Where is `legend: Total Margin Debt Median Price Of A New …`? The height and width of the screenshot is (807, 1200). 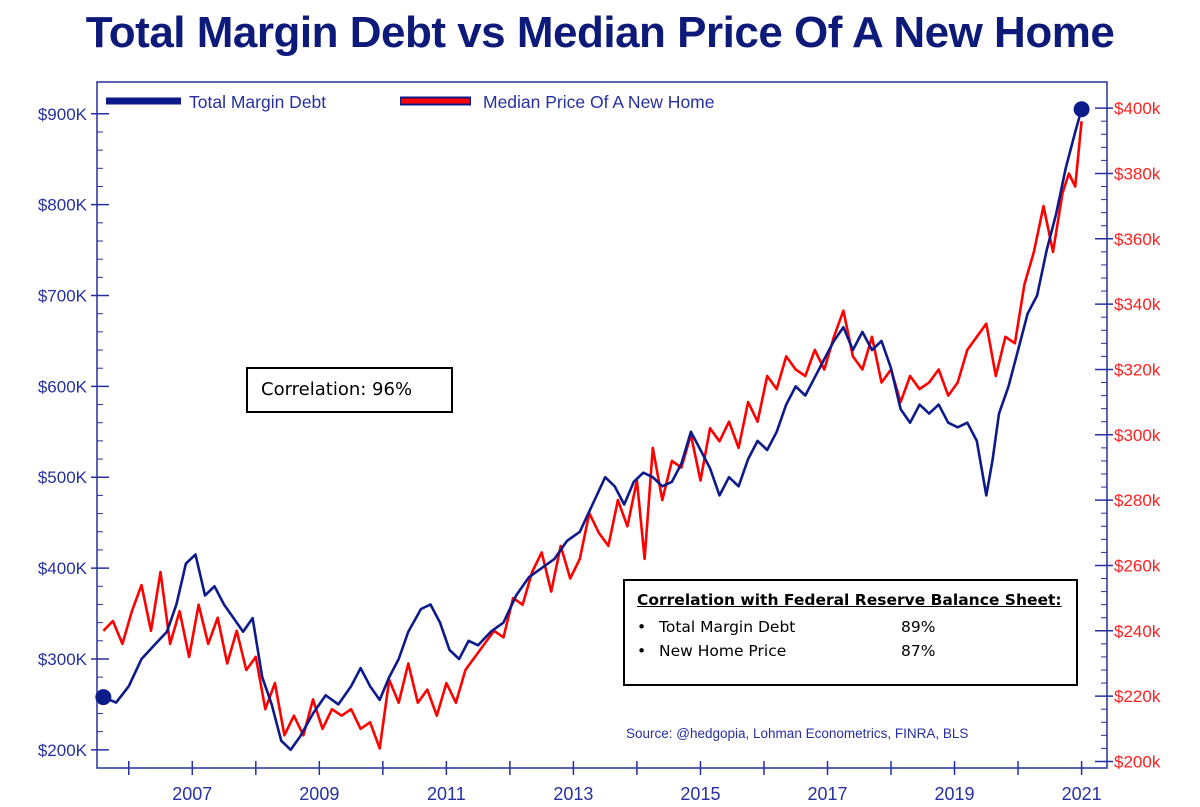
legend: Total Margin Debt Median Price Of A New … is located at coordinates (410, 102).